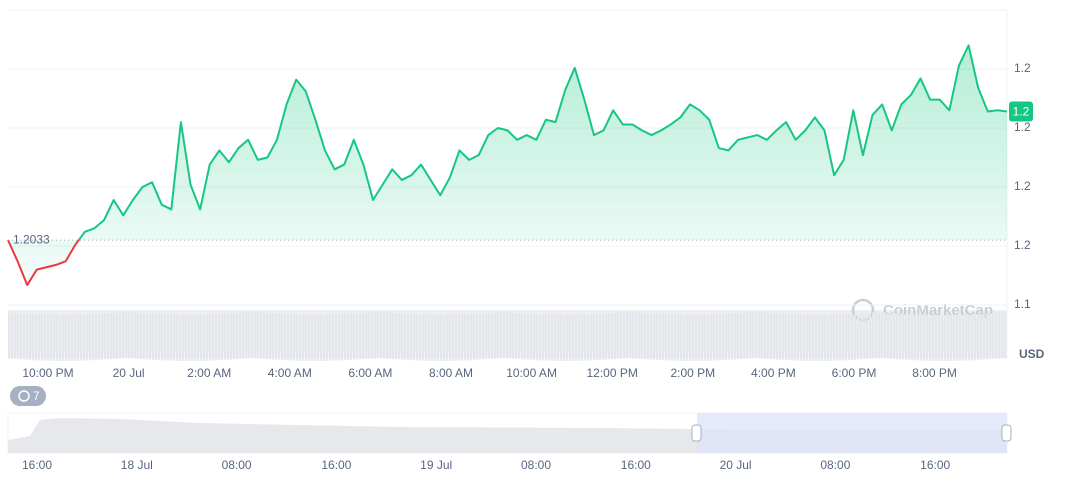  What do you see at coordinates (28, 396) in the screenshot?
I see `history-badge: 7` at bounding box center [28, 396].